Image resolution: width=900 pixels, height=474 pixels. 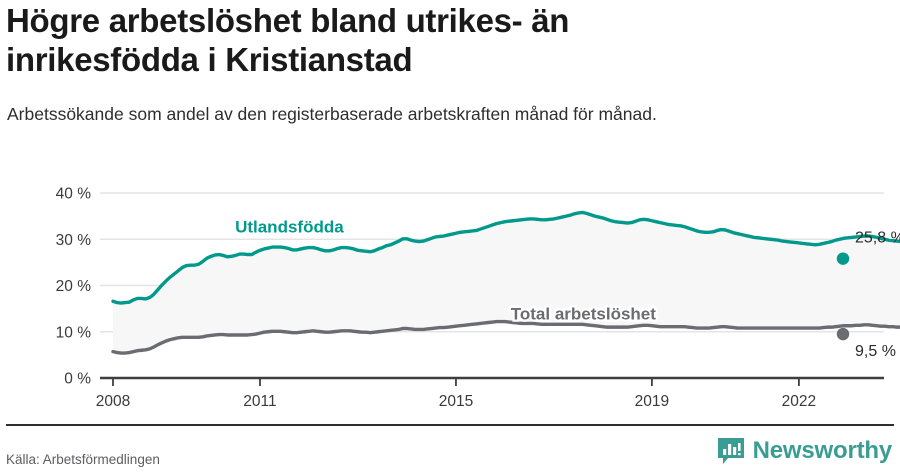 I want to click on y-tick-label: 20 %, so click(x=74, y=286).